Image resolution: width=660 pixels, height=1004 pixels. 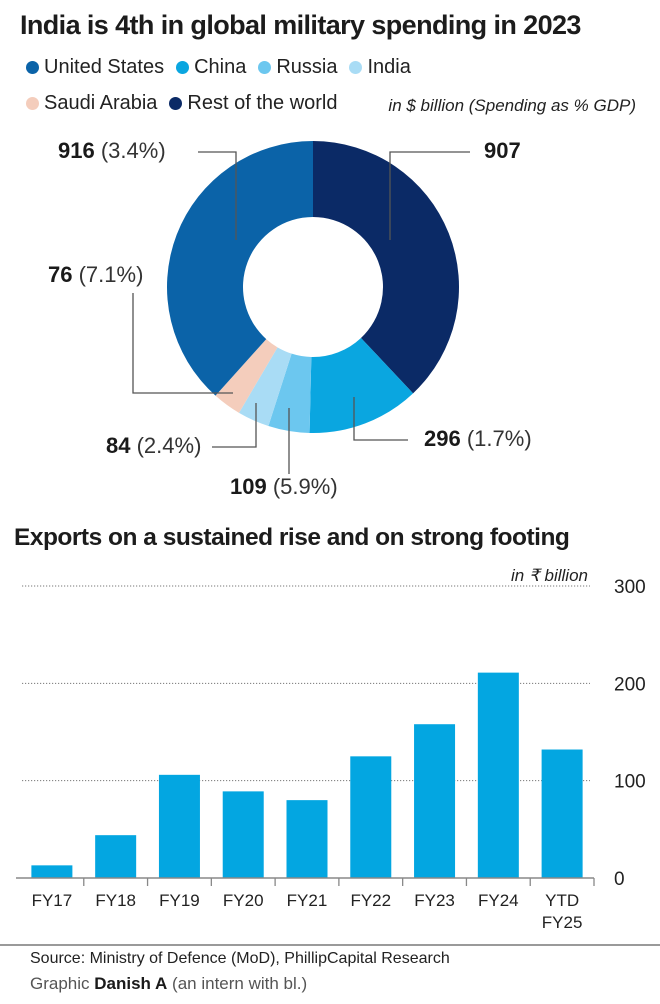 I want to click on callout-russia: 109 (5.9%), so click(x=284, y=486).